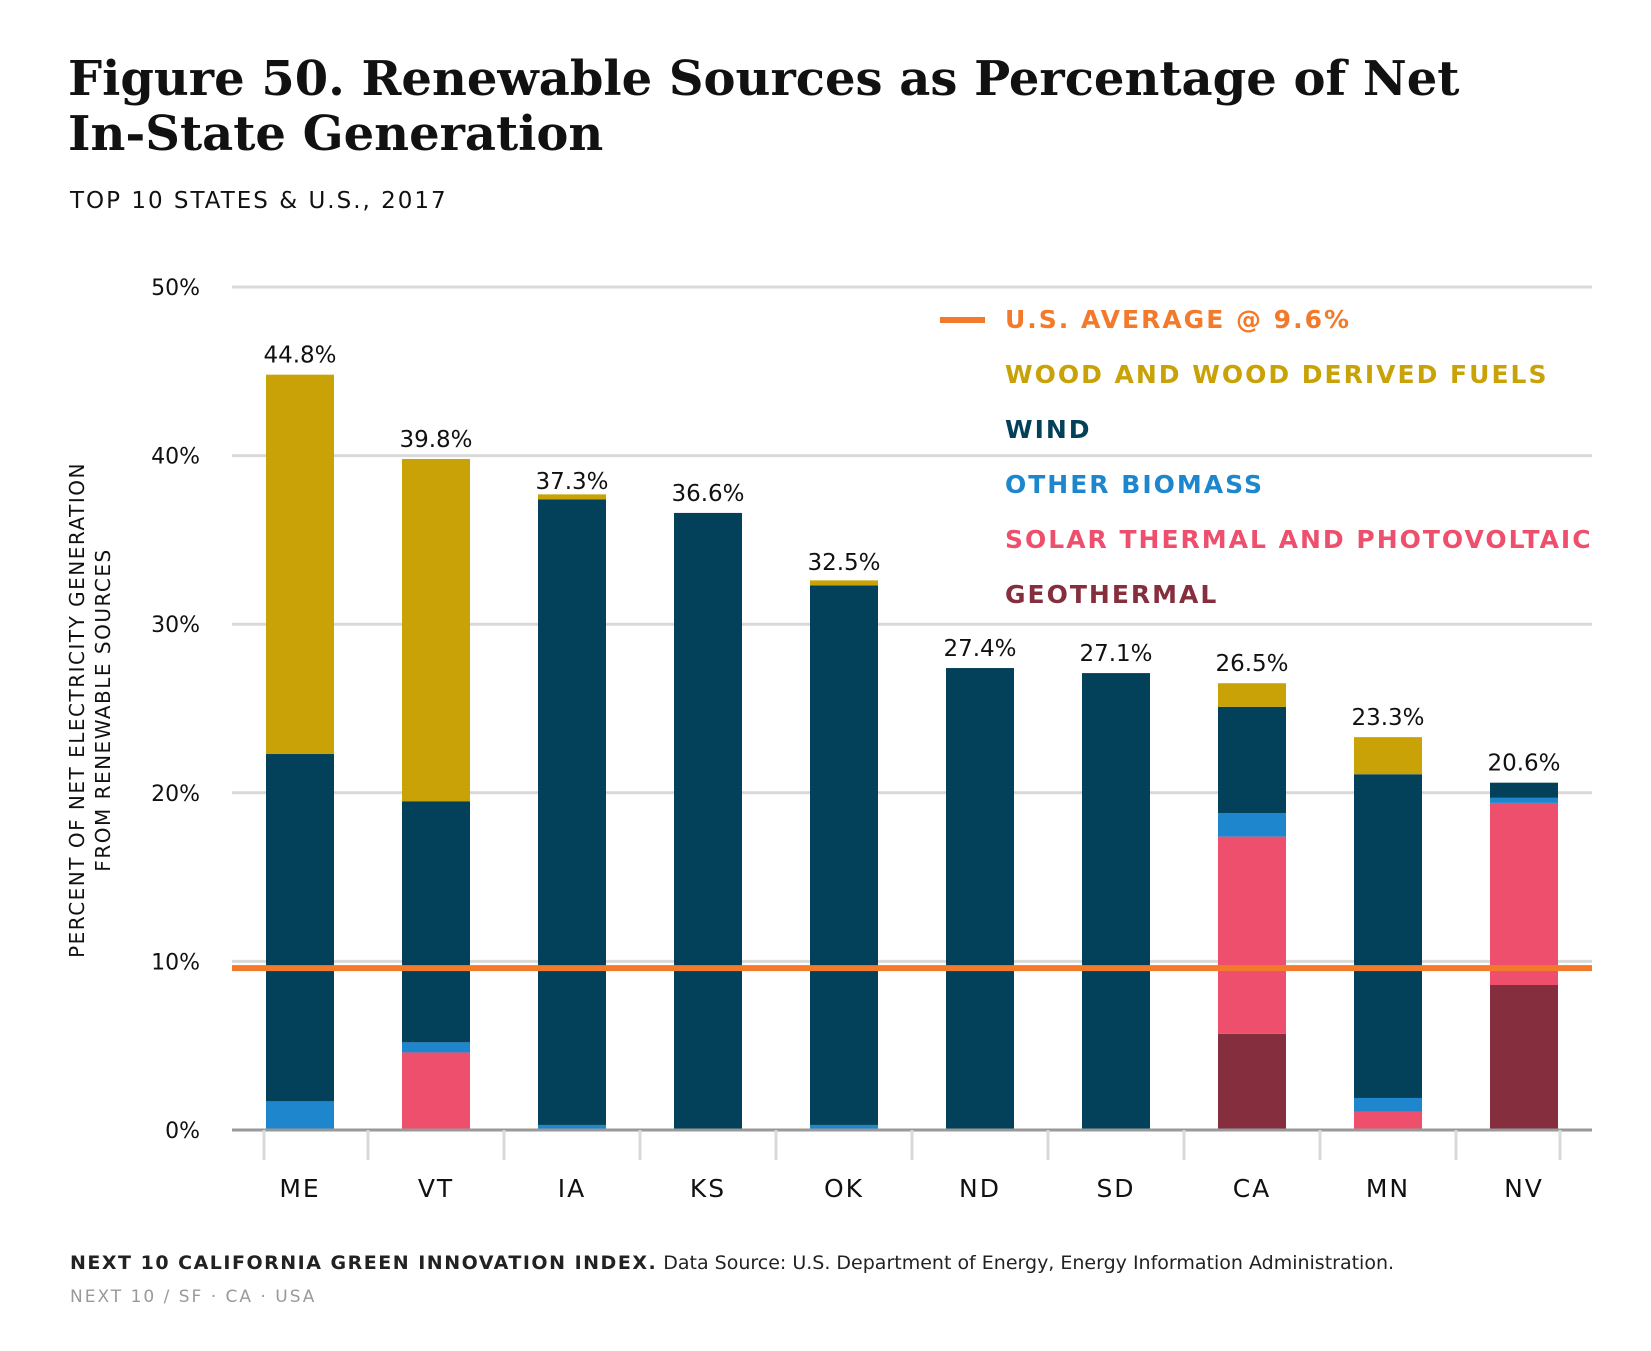 The image size is (1651, 1351). I want to click on chart-subtitle: TOP 10 STATES & U.S., 2017, so click(259, 201).